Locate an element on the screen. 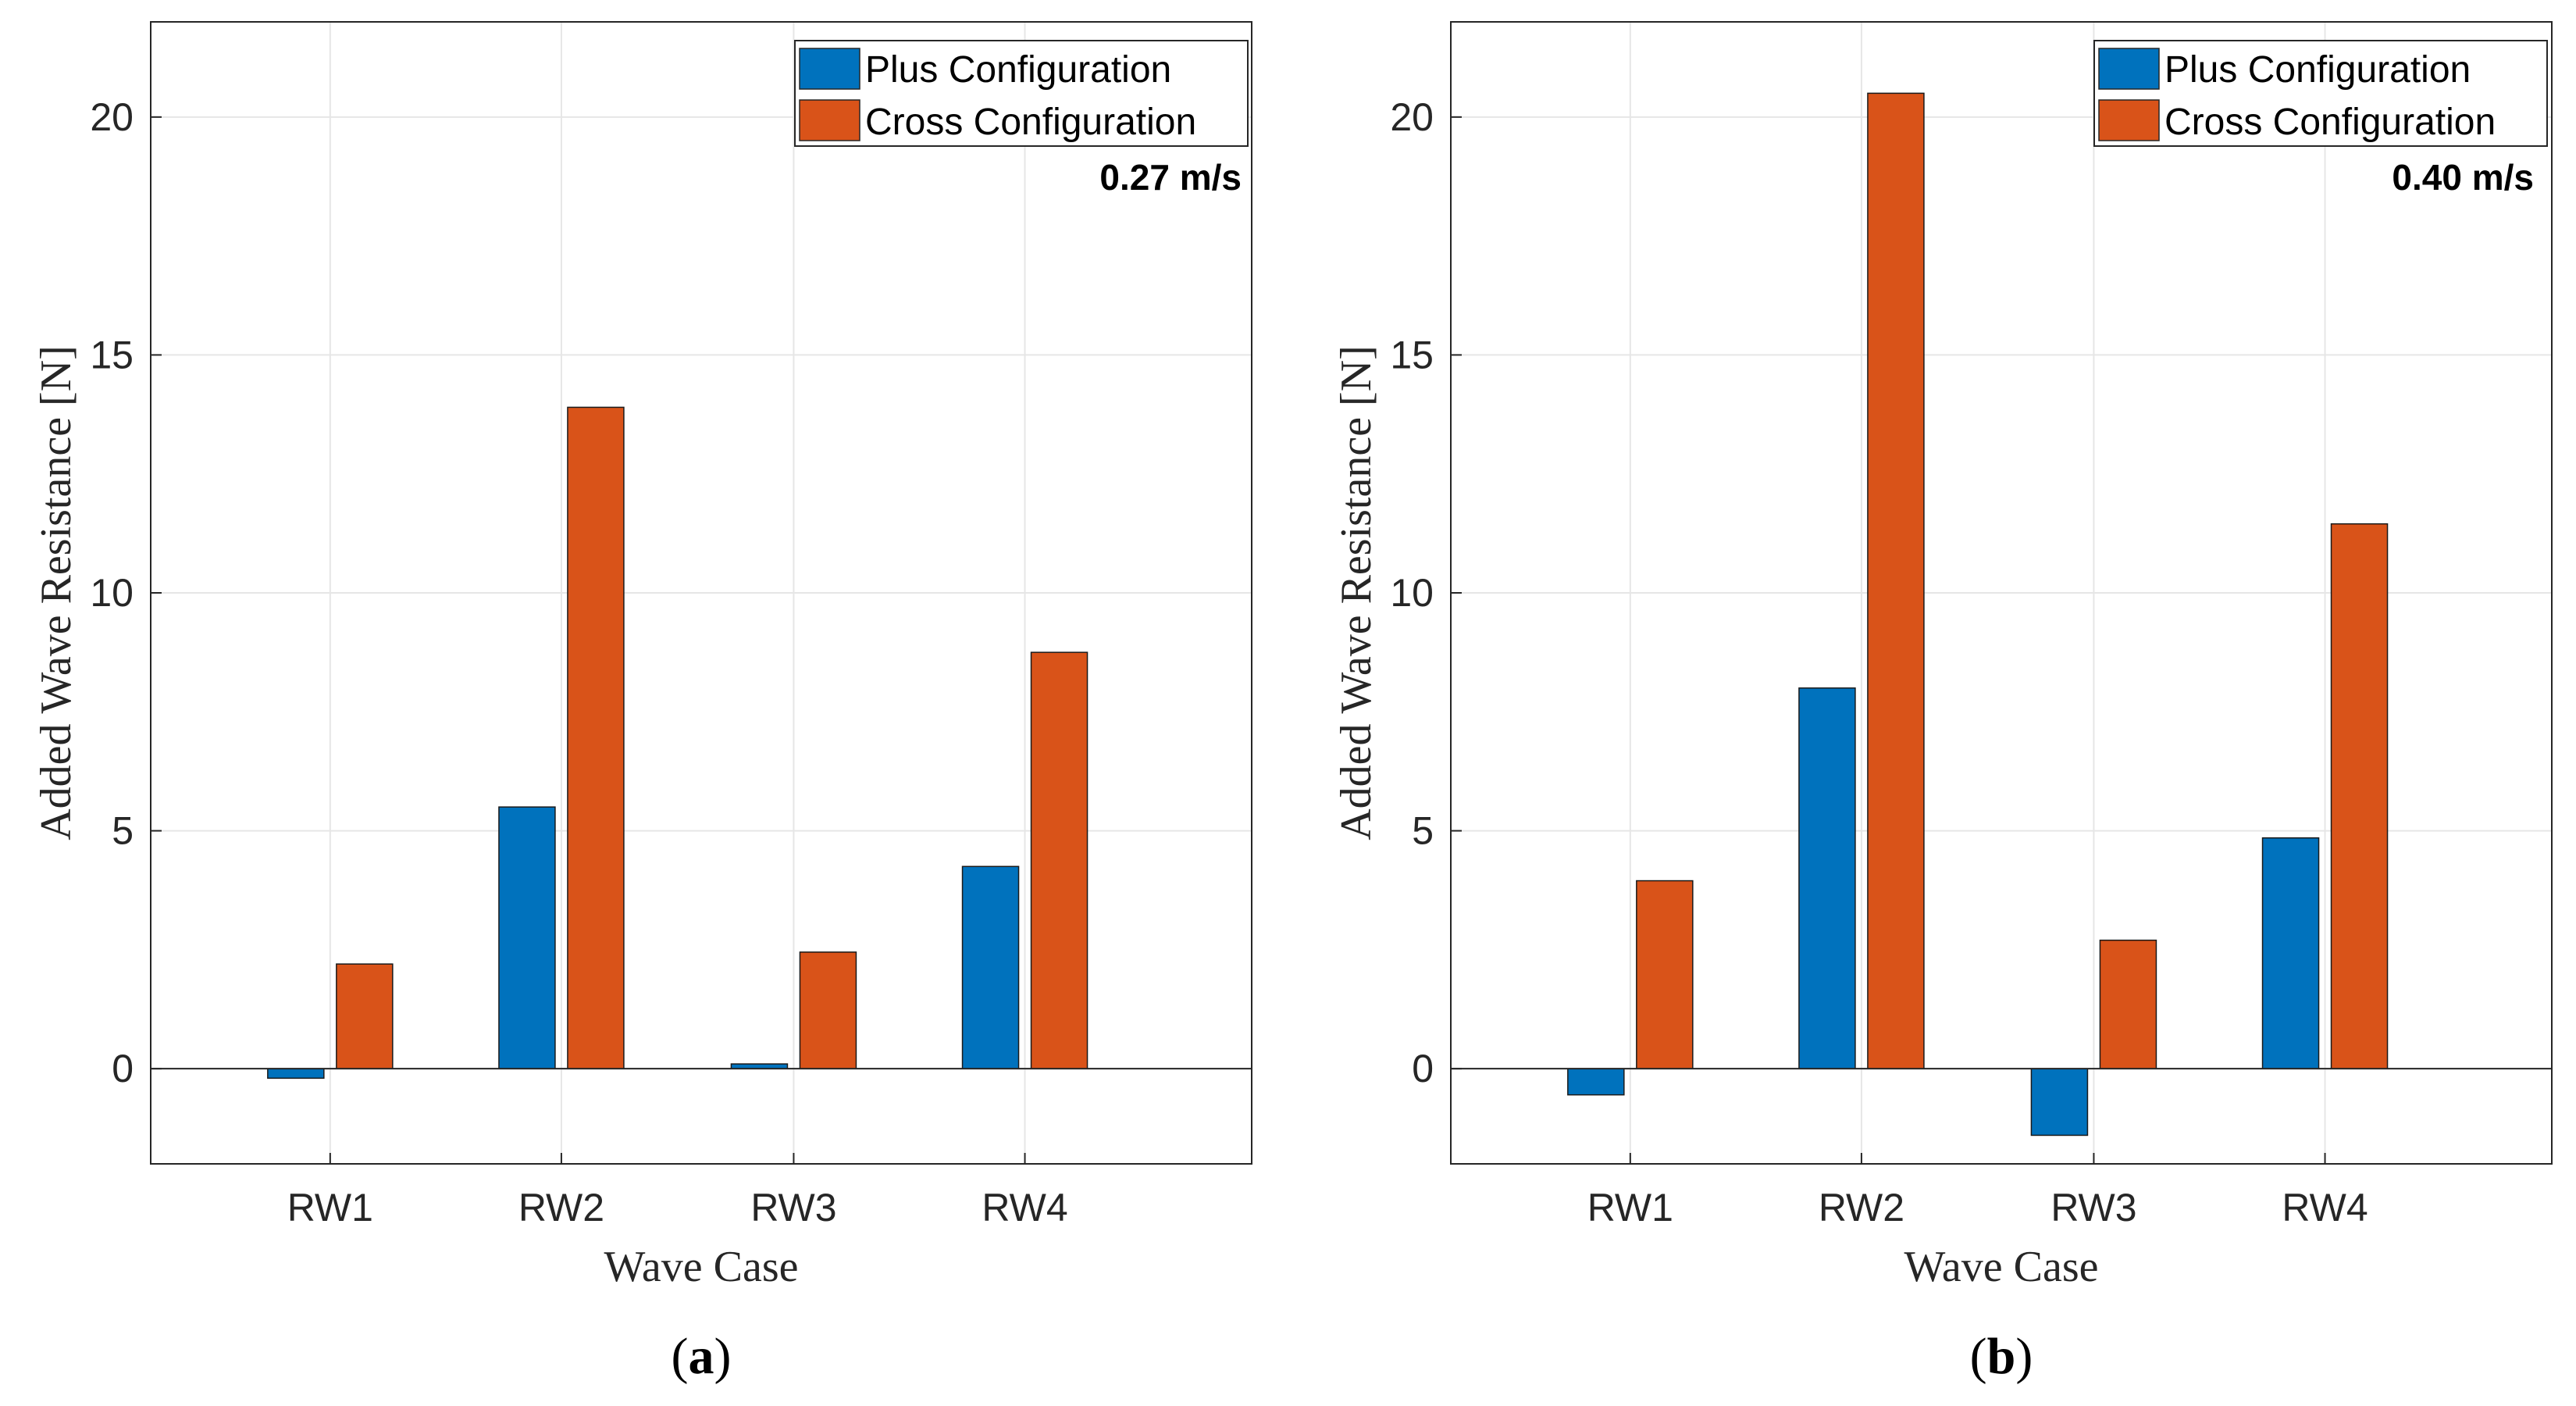  caption-text: (a) is located at coordinates (702, 1356).